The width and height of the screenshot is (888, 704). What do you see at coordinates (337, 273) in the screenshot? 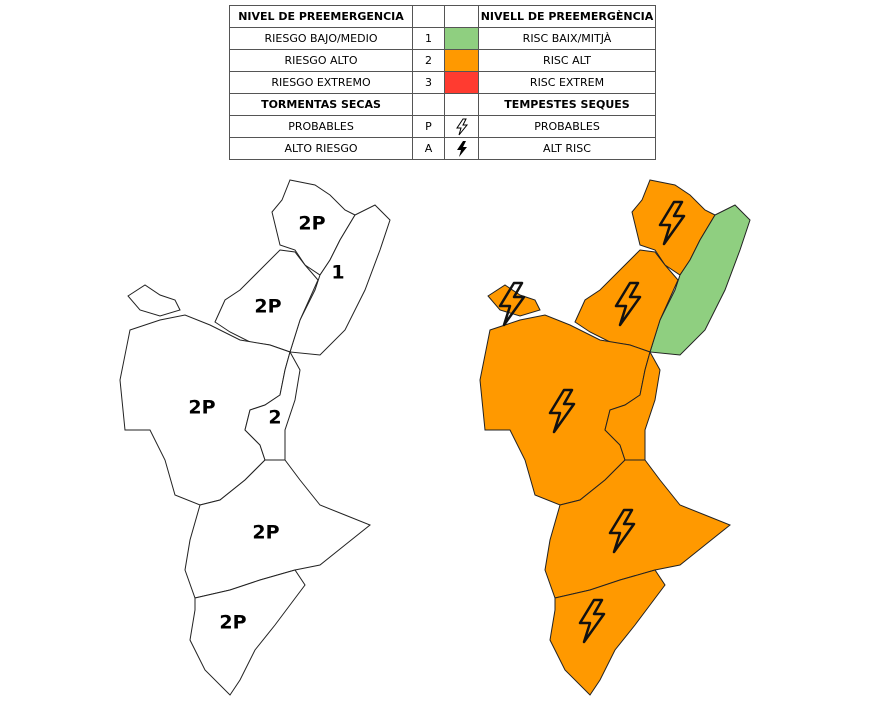
I see `region-label: 1` at bounding box center [337, 273].